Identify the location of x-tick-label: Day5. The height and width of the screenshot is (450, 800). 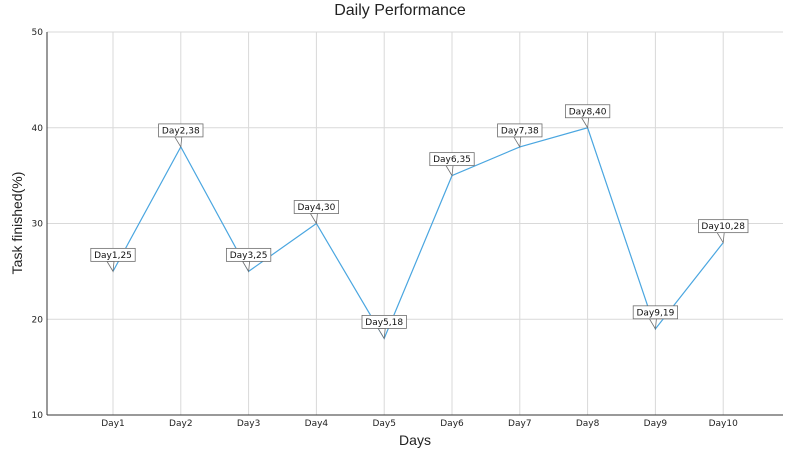
(384, 424).